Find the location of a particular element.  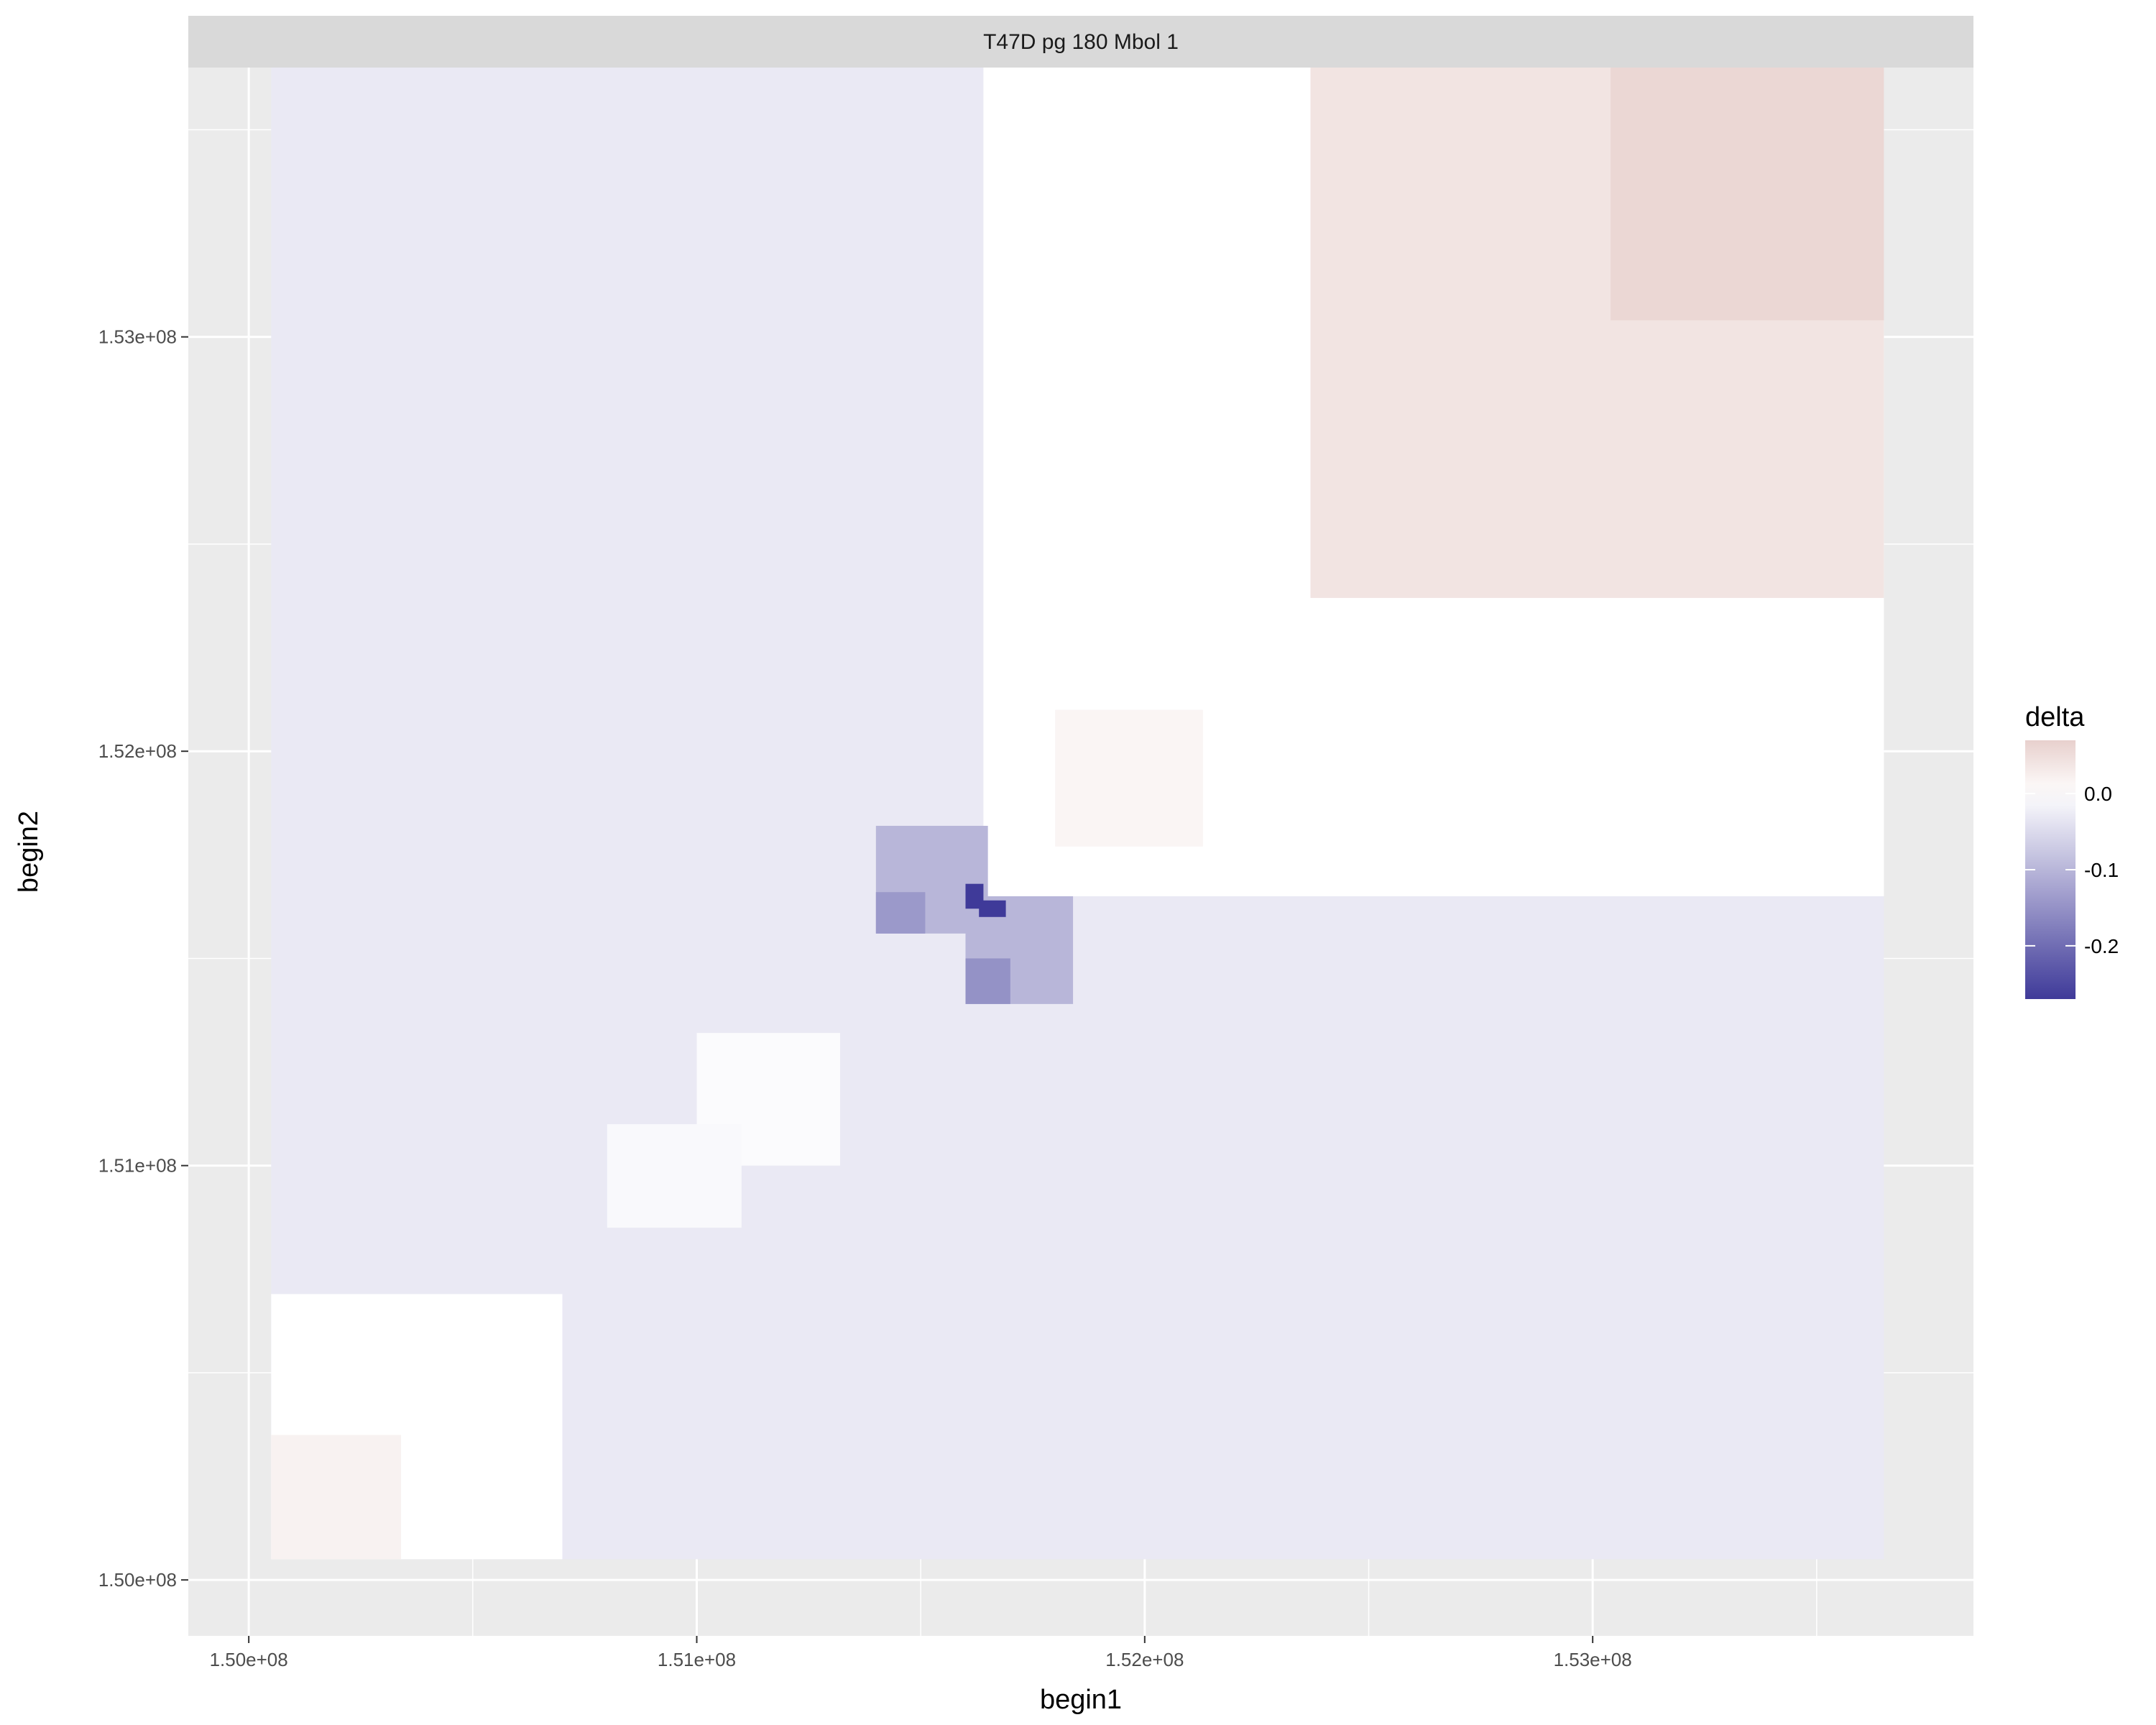

x-axis-title: begin1 is located at coordinates (1081, 1700).